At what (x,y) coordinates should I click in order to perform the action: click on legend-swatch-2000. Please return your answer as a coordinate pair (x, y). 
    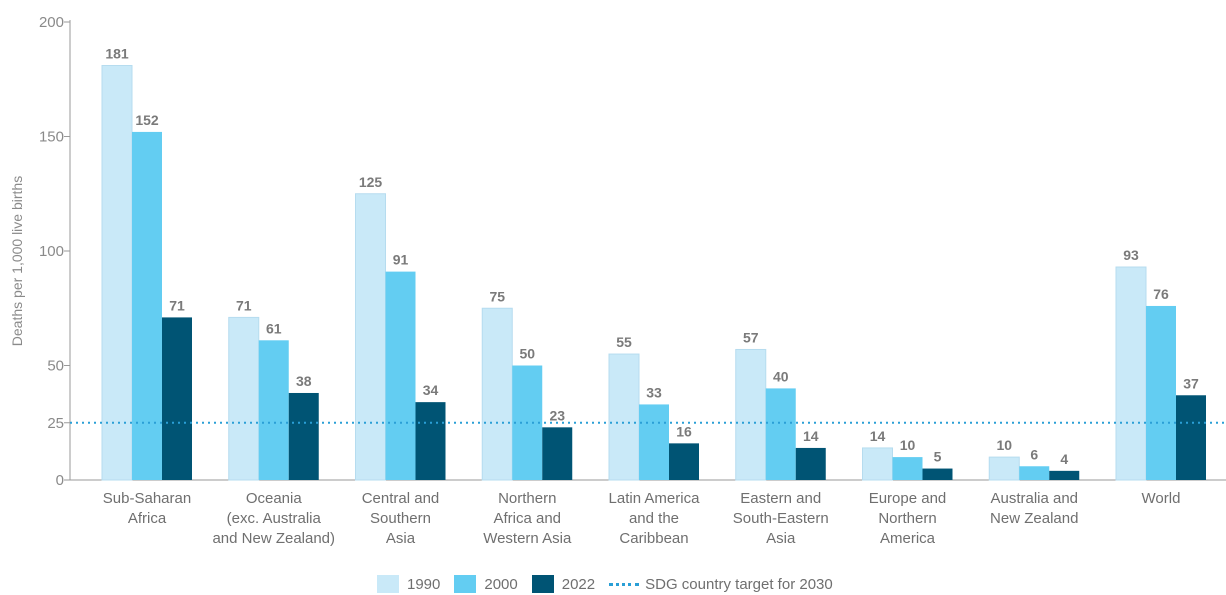
    Looking at the image, I should click on (465, 584).